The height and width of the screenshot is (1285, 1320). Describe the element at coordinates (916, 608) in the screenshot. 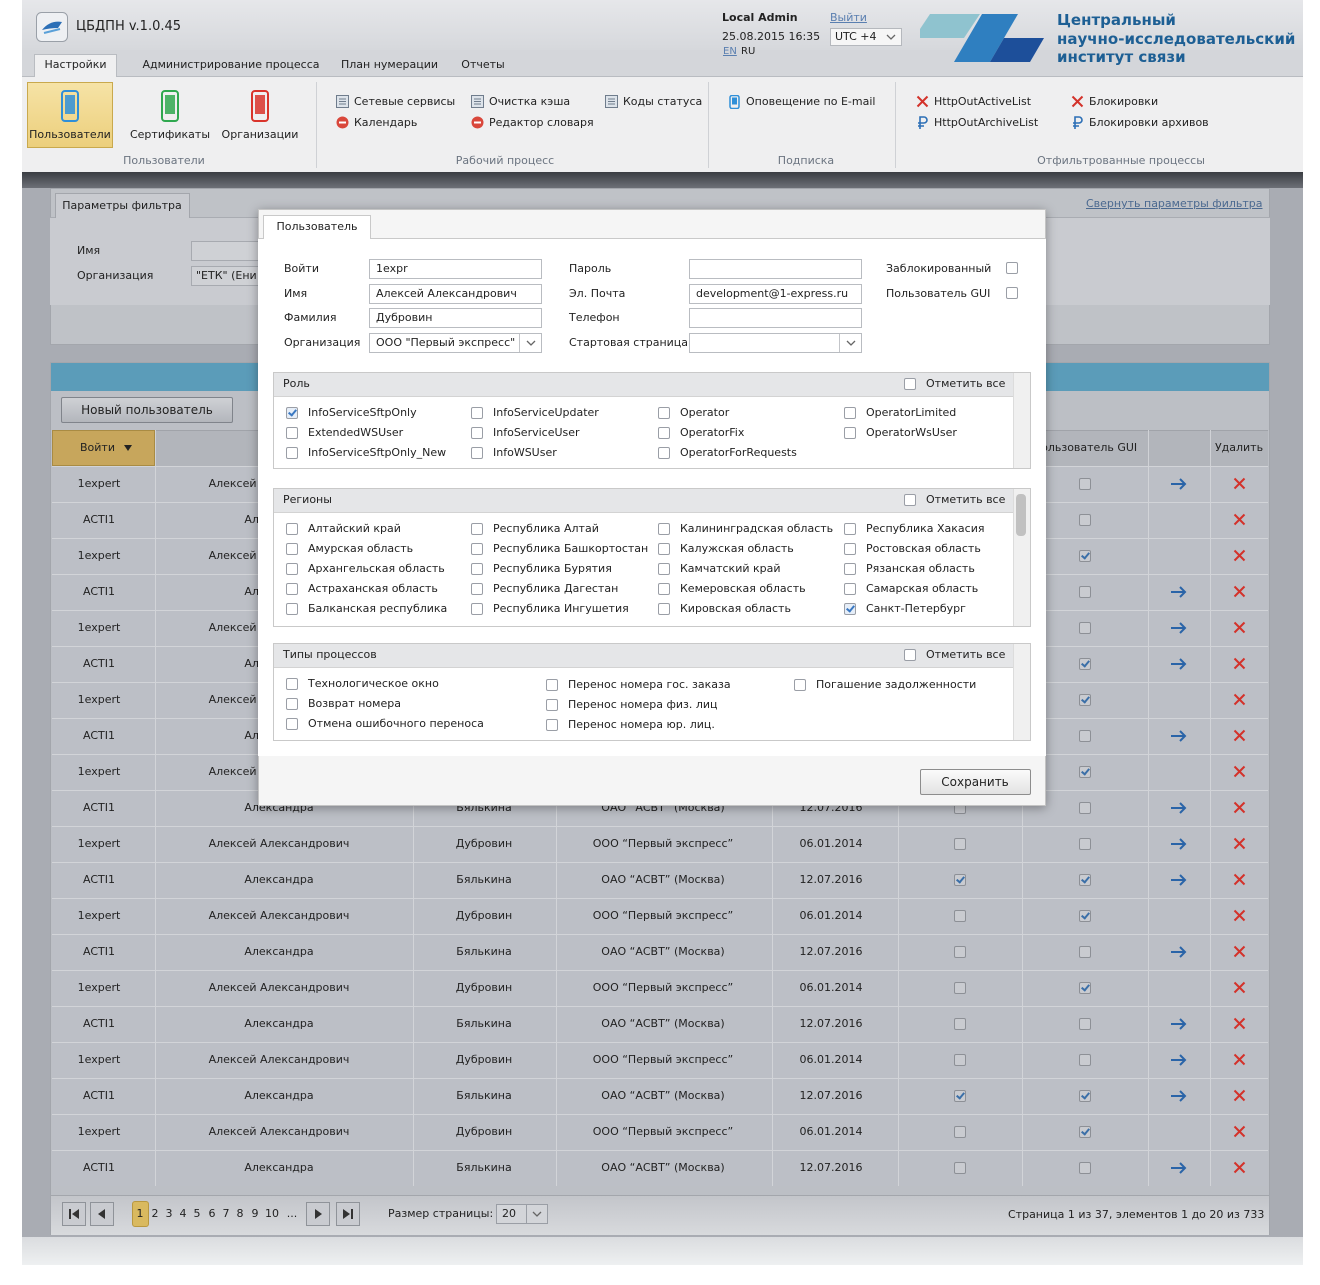

I see `option-label: Санкт-Петербург` at that location.